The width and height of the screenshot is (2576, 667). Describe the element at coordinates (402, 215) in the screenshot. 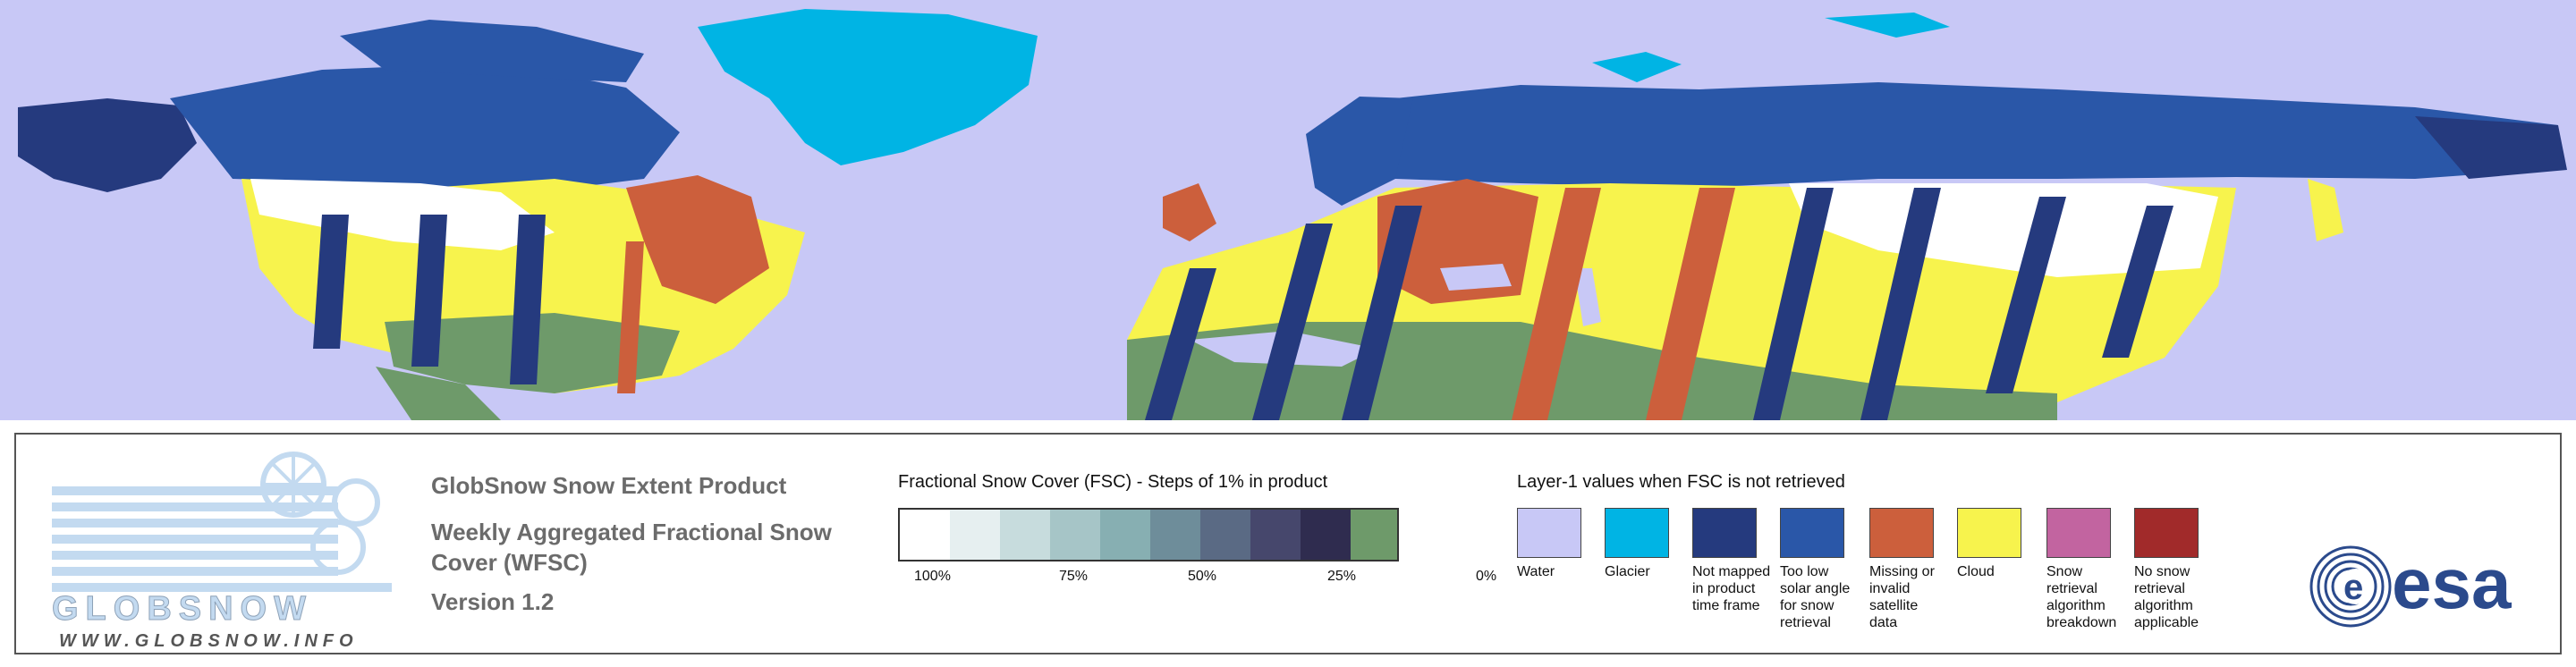

I see `canada-snow-area` at that location.